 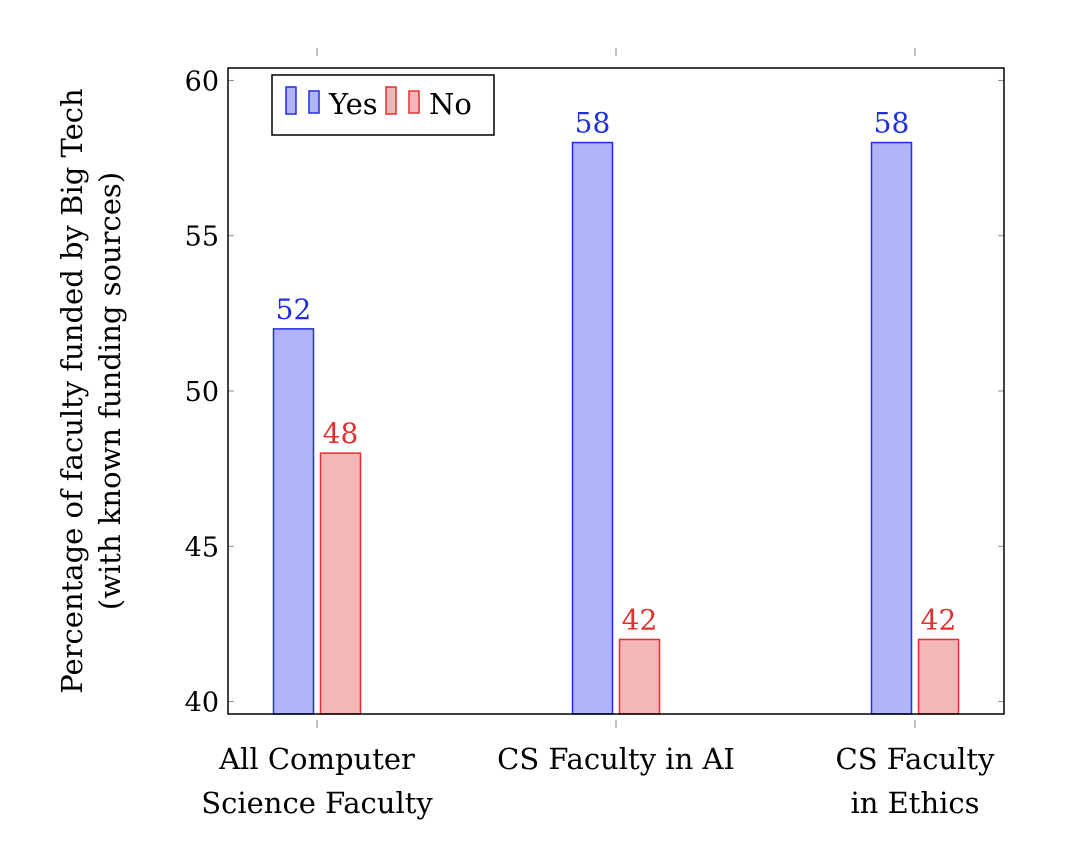 I want to click on y-tick-label: 45, so click(x=202, y=547).